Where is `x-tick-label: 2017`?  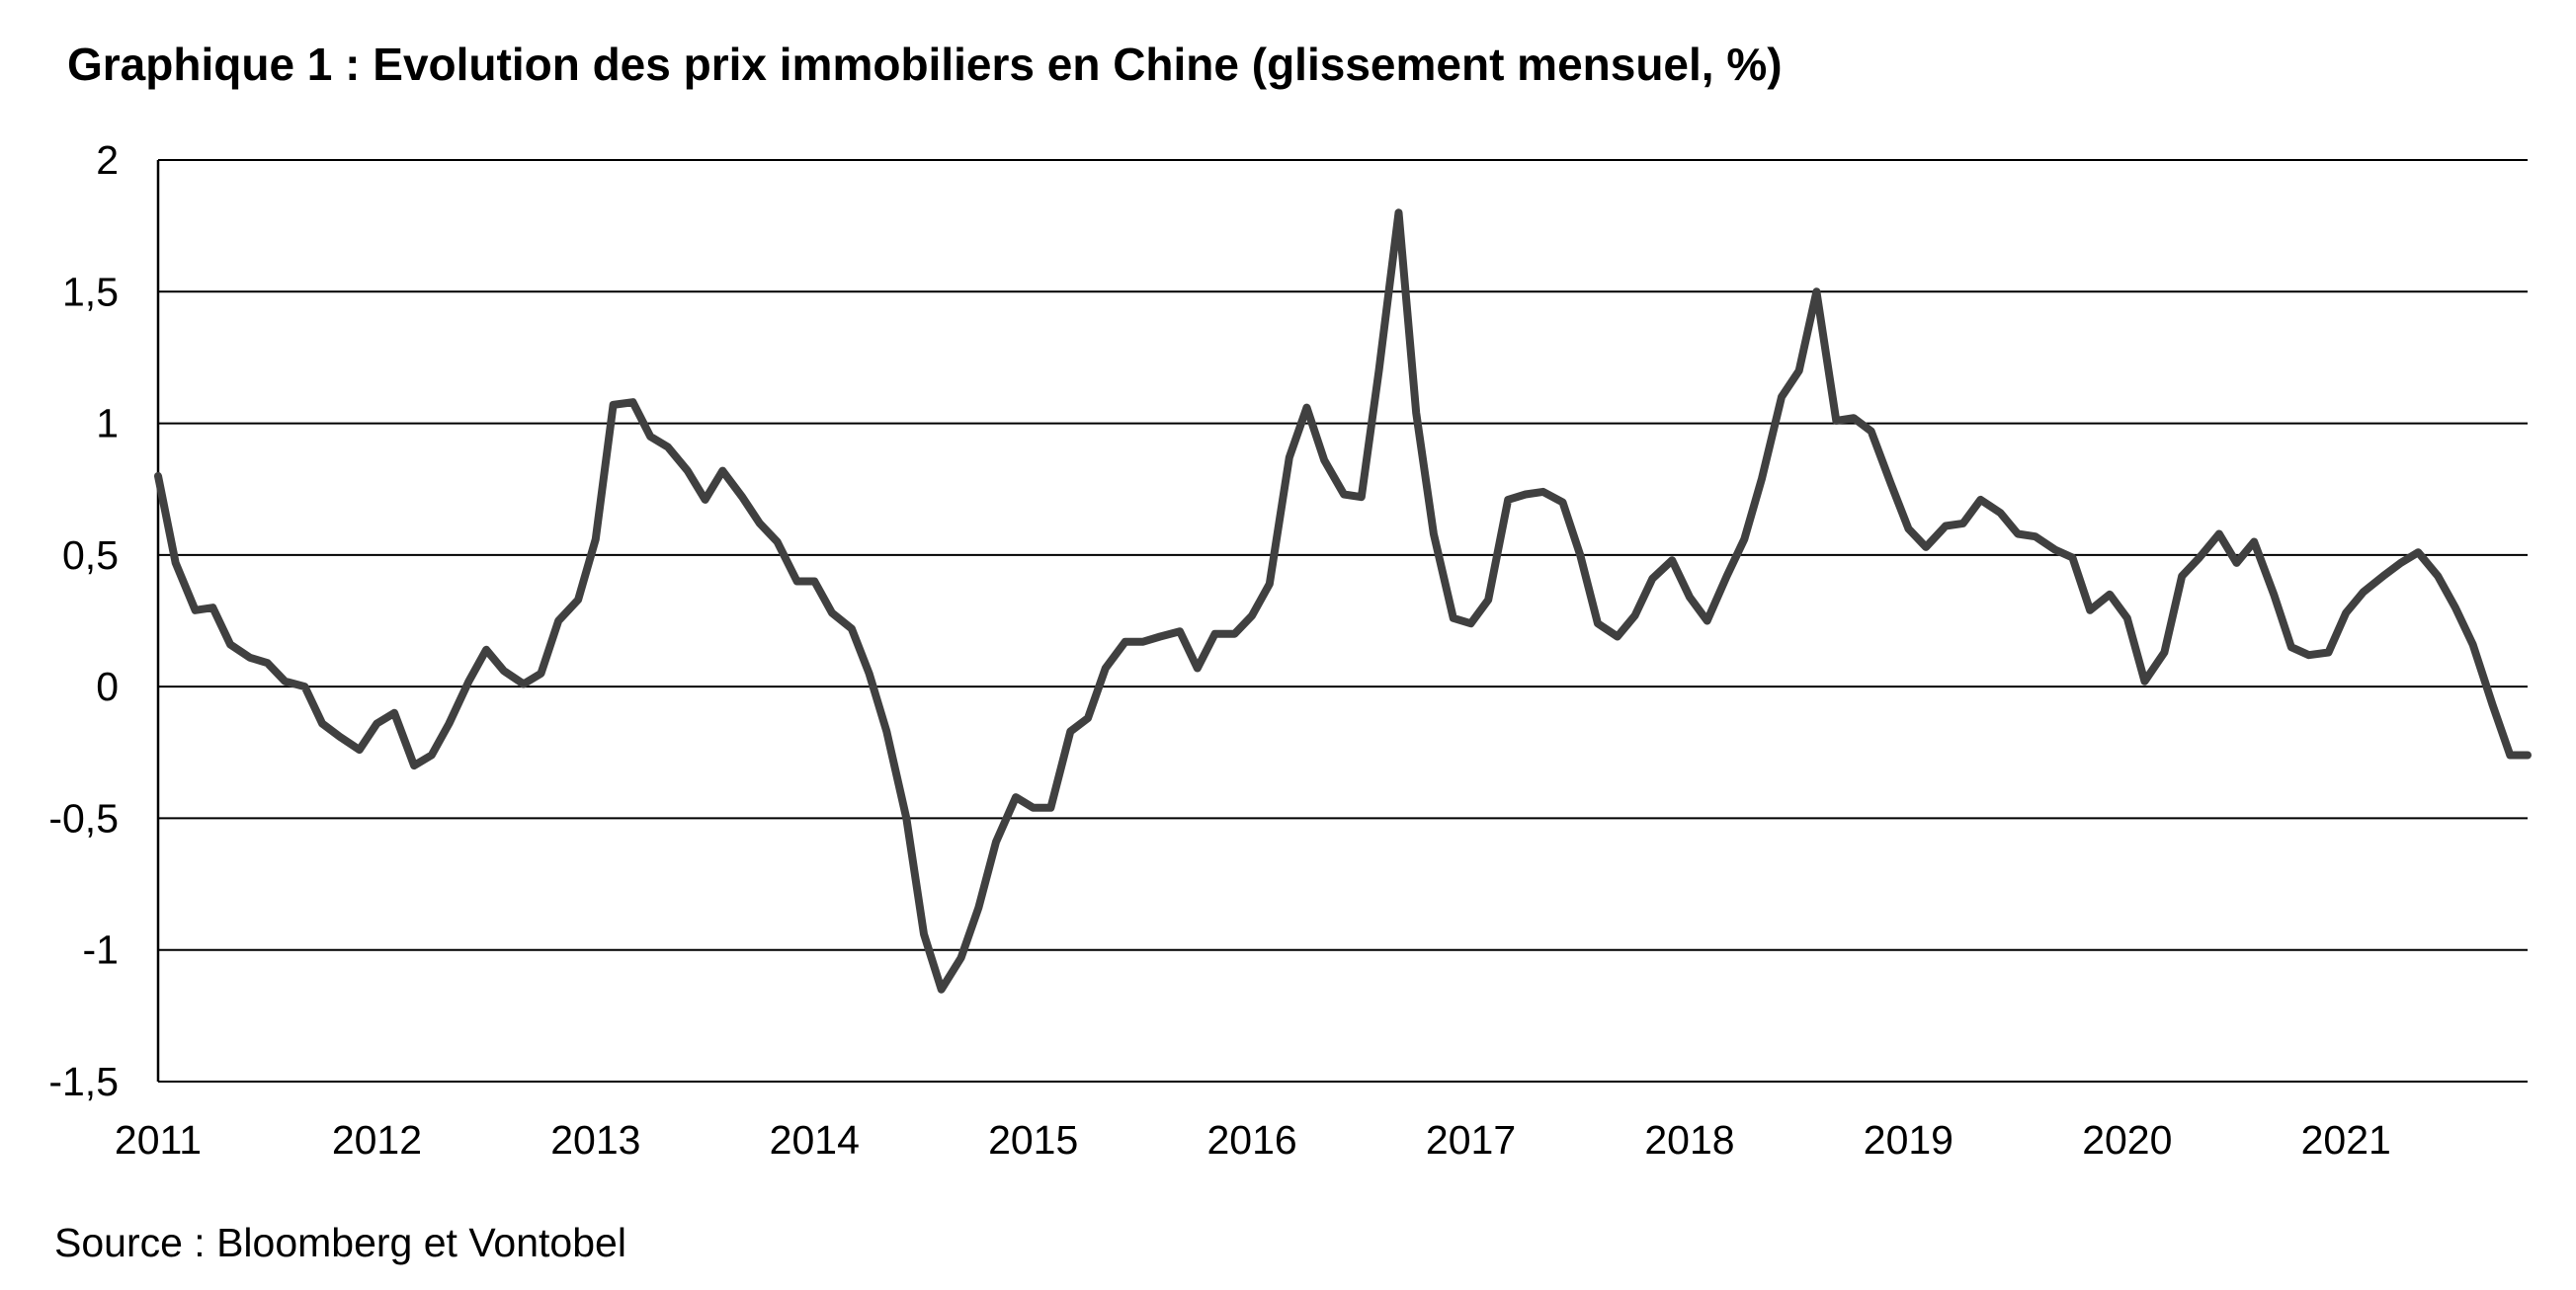 x-tick-label: 2017 is located at coordinates (1471, 1140).